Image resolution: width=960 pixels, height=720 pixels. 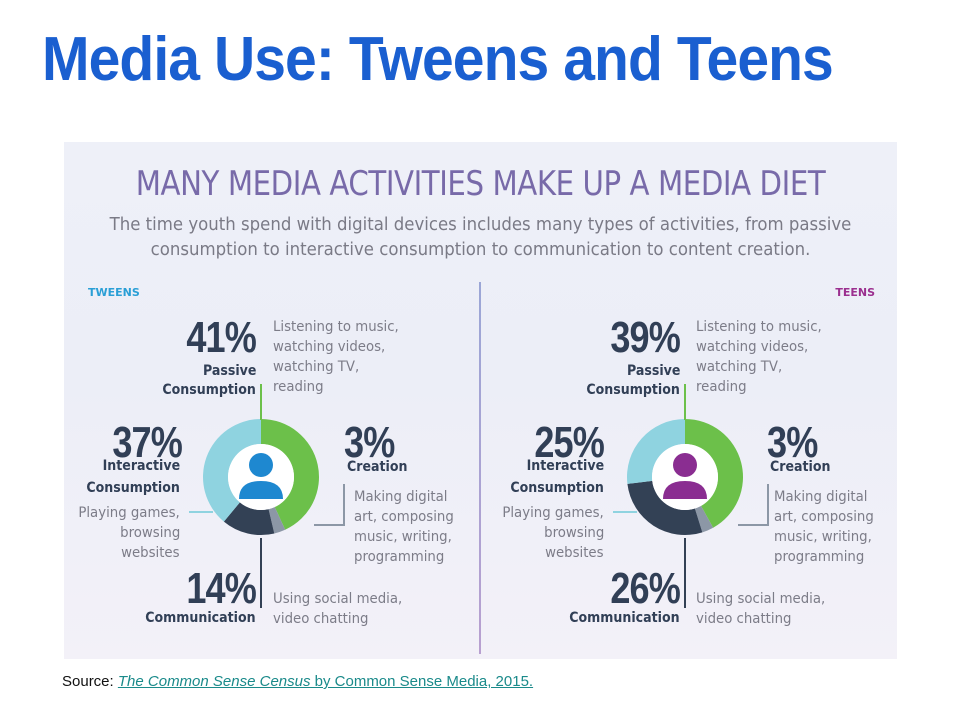 What do you see at coordinates (403, 537) in the screenshot?
I see `tweens-creation-desc-3: music, writing,` at bounding box center [403, 537].